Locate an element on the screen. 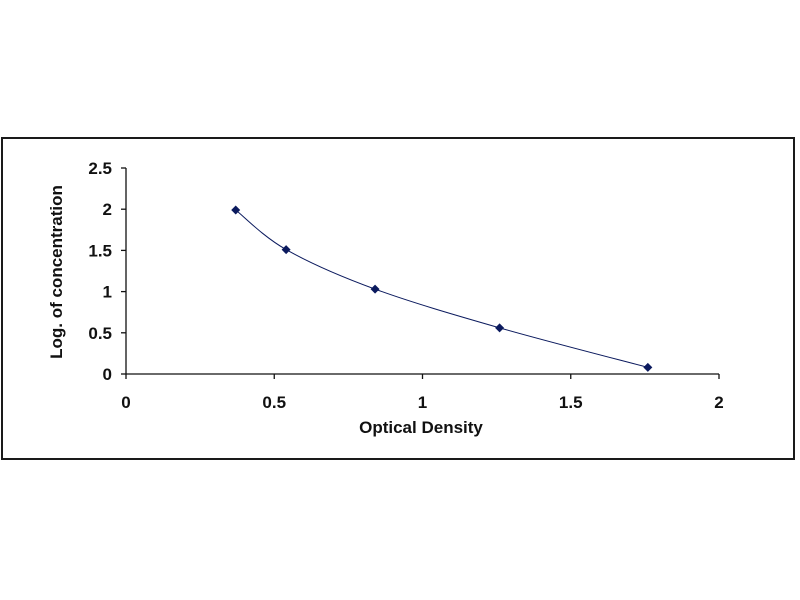 The image size is (800, 600). data-points is located at coordinates (442, 288).